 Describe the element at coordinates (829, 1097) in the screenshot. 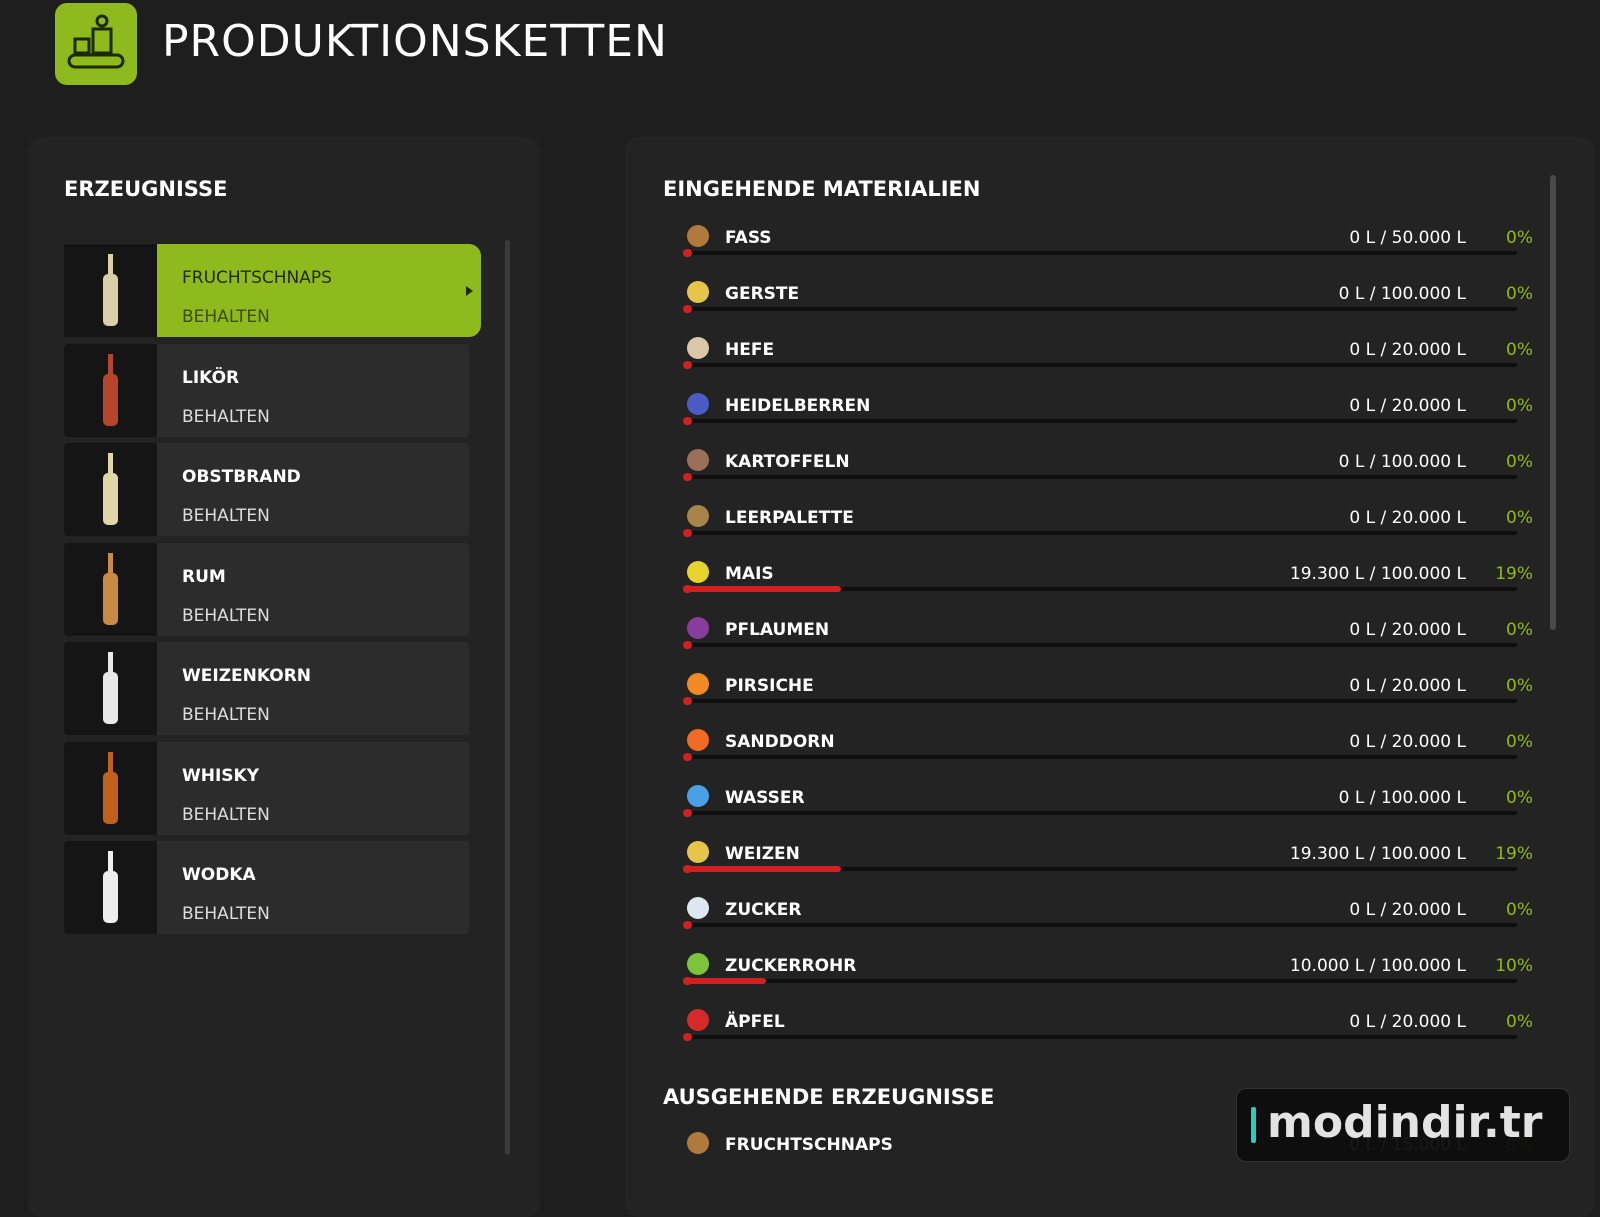

I see `outputs-title: AUSGEHENDE ERZEUGNISSE` at that location.